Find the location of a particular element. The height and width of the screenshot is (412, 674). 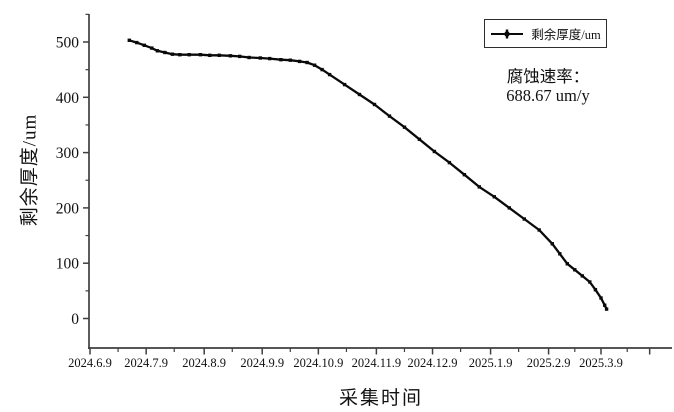

corrosion-rate-annotation: 腐蚀速率： 688.67 um/y is located at coordinates (548, 86).